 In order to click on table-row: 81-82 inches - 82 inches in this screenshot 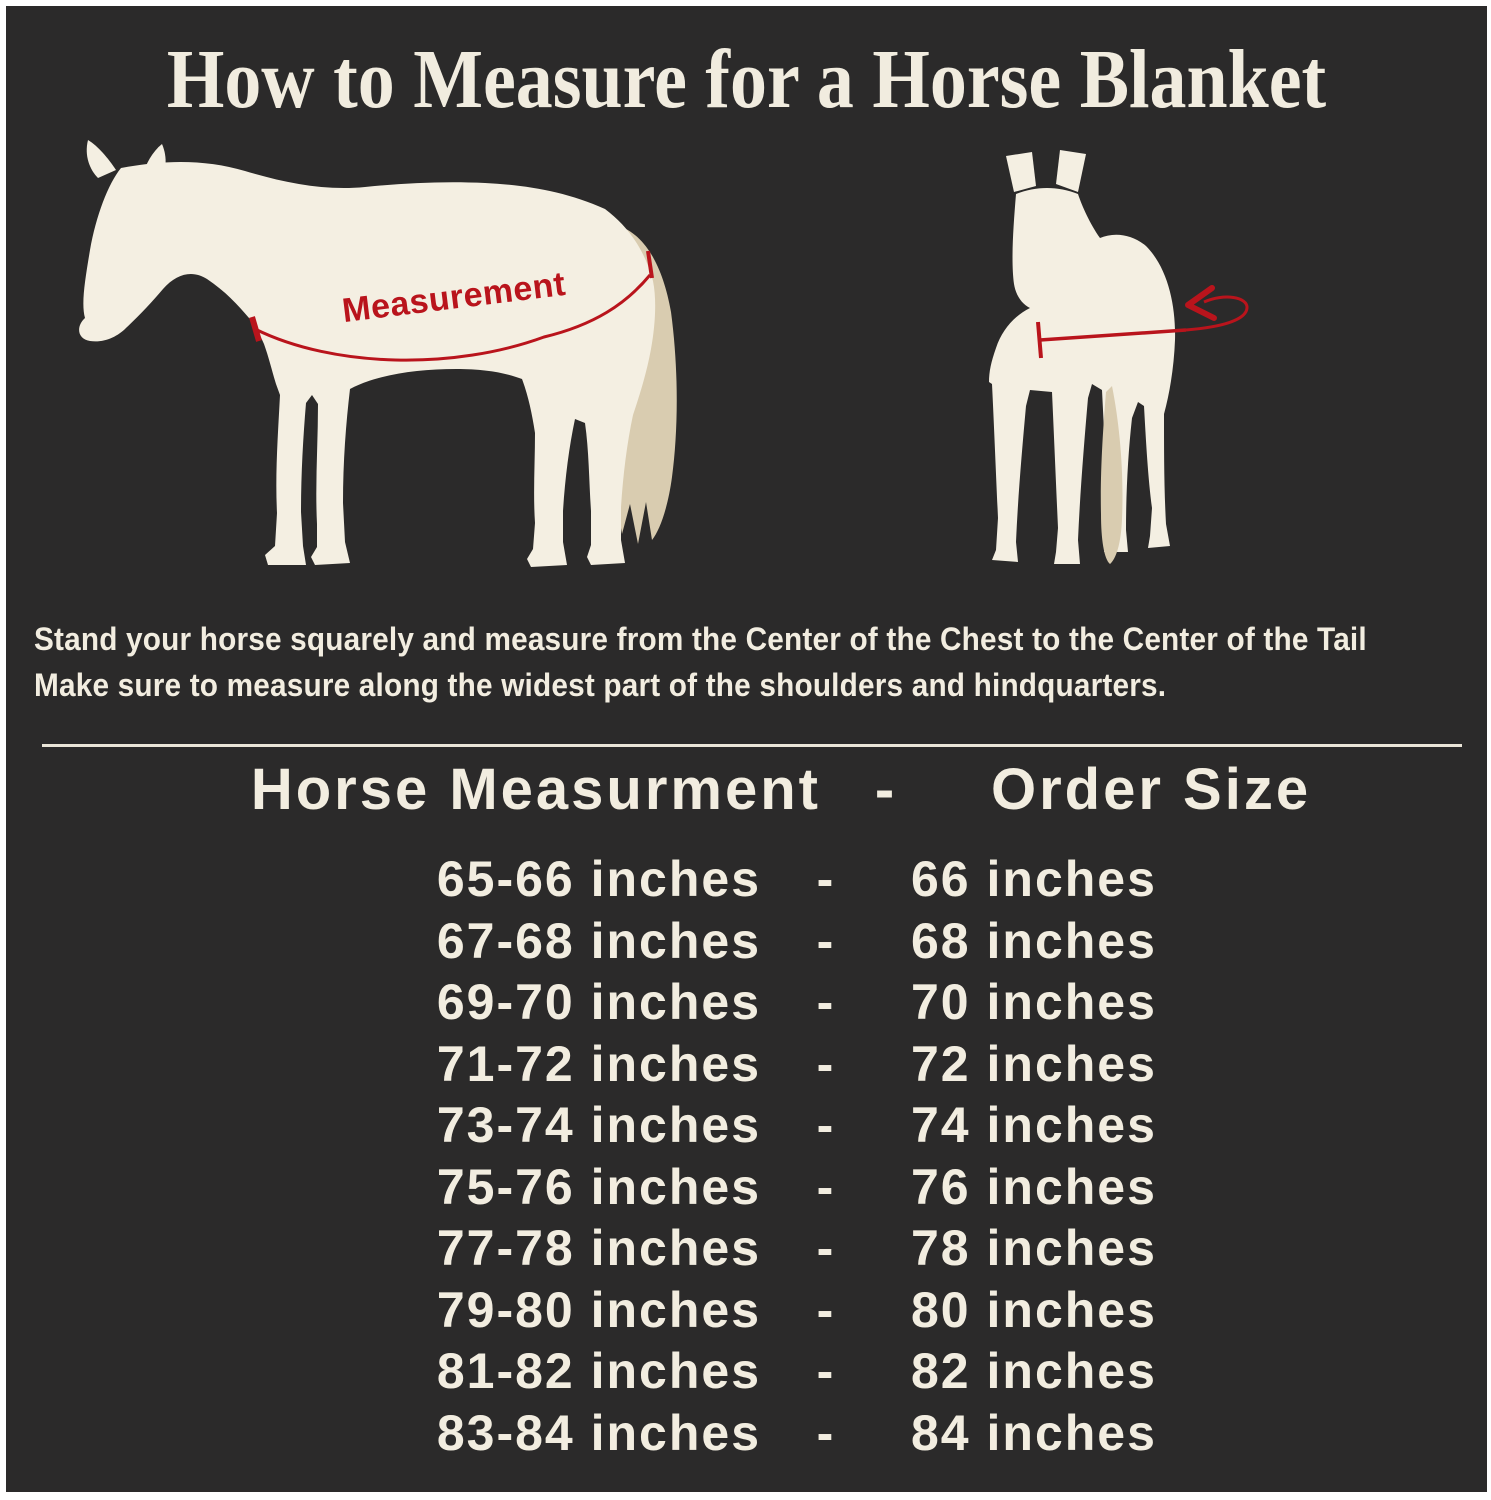, I will do `click(746, 1372)`.